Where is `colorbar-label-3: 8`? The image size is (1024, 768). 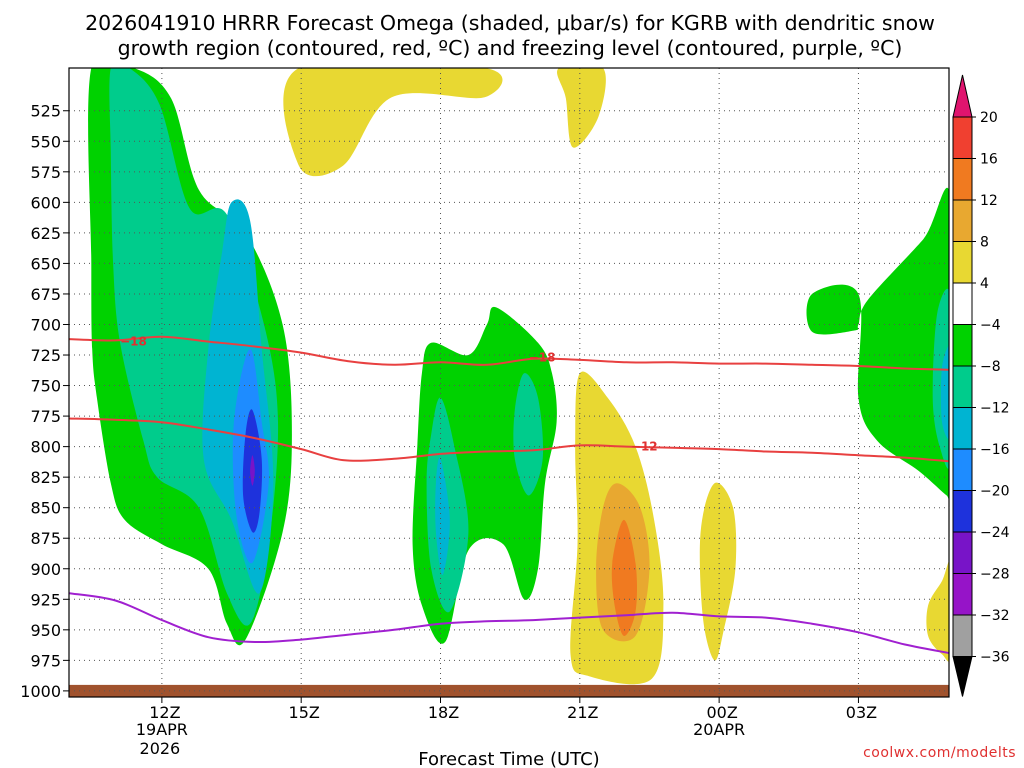 colorbar-label-3: 8 is located at coordinates (984, 243).